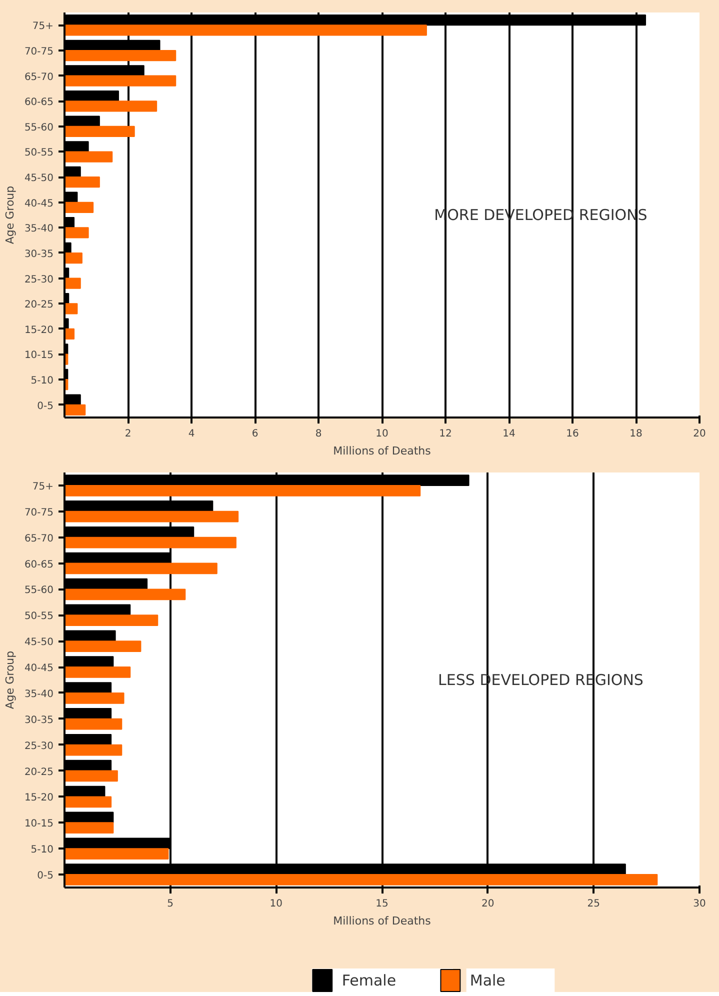  I want to click on x-tick-label: 12, so click(445, 434).